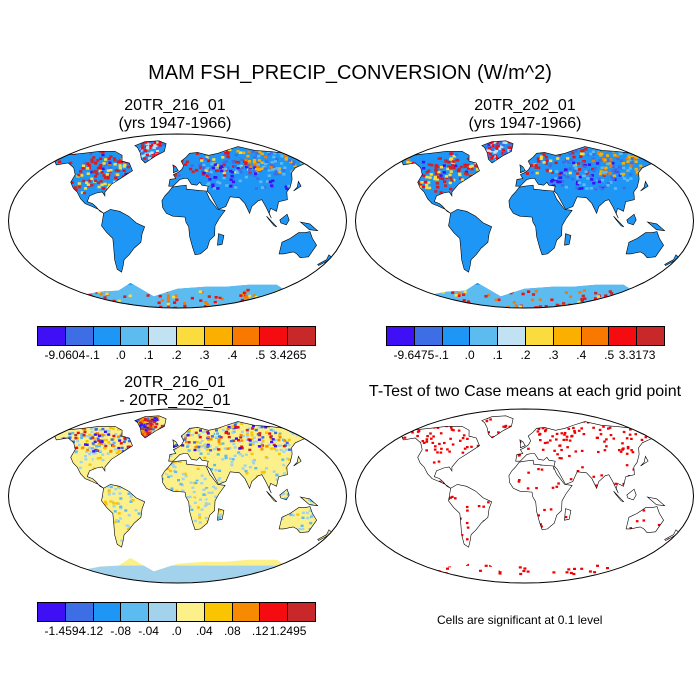 This screenshot has height=700, width=700. I want to click on panel-2-title-line2: (yrs 1947-1966), so click(525, 123).